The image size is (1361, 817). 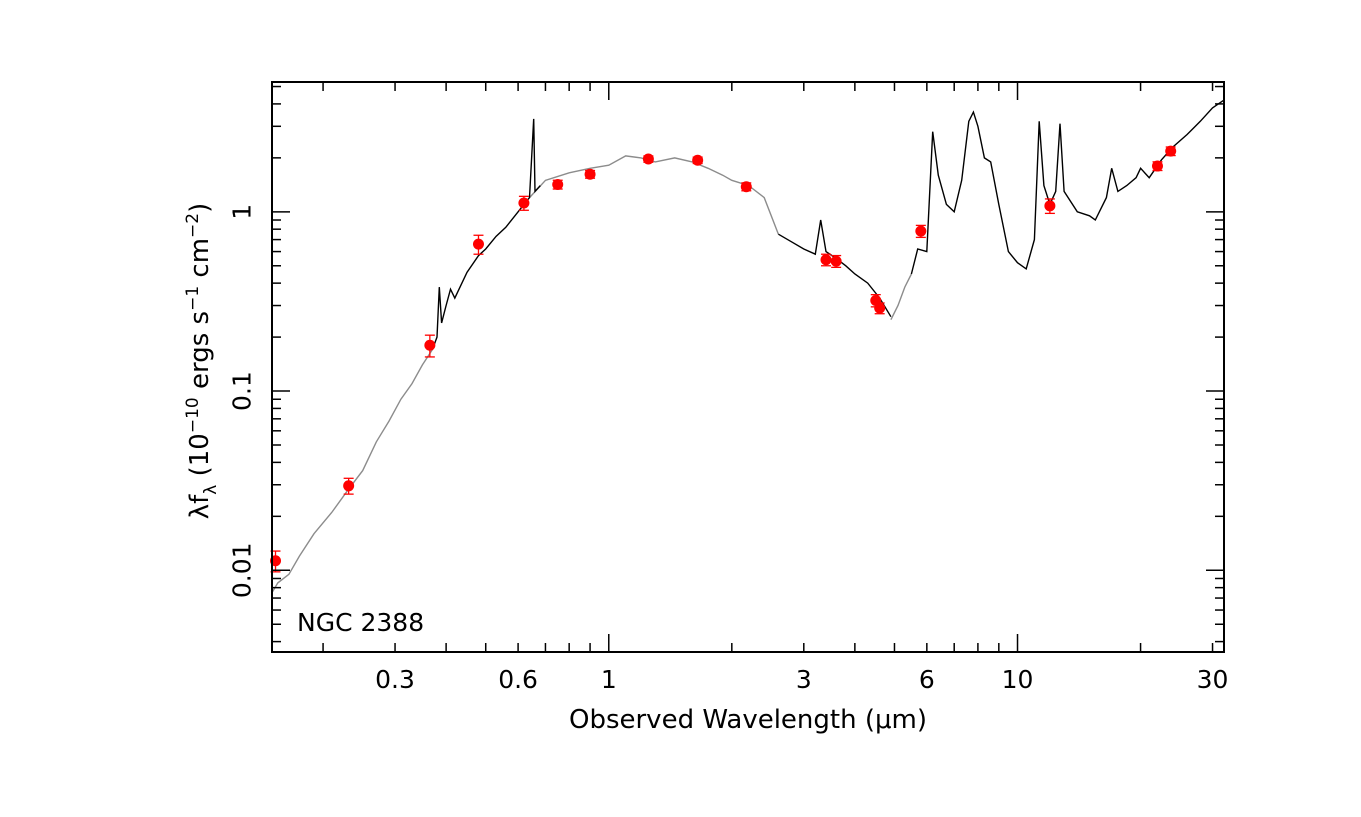 I want to click on y-axis-title-sub: λ, so click(x=211, y=490).